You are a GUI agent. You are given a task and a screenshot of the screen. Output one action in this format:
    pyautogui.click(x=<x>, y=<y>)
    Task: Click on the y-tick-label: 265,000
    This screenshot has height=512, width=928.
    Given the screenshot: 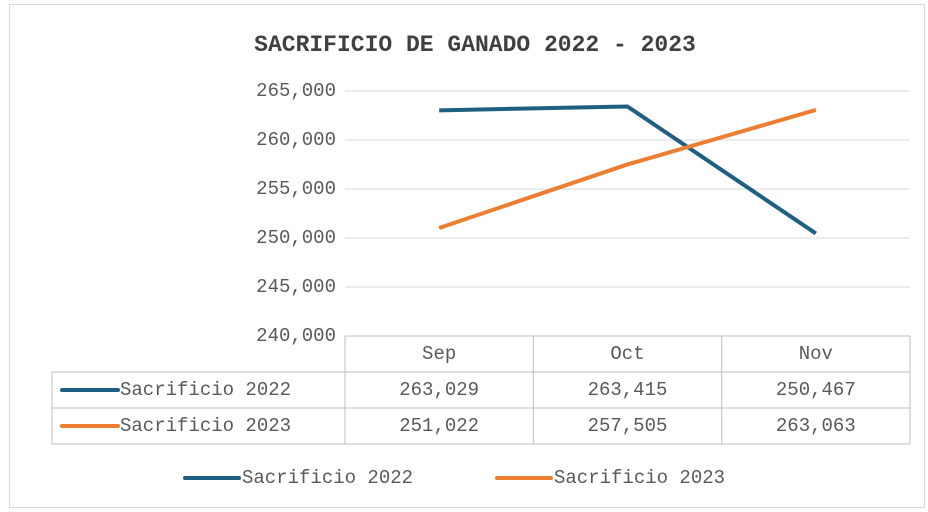 What is the action you would take?
    pyautogui.click(x=296, y=91)
    